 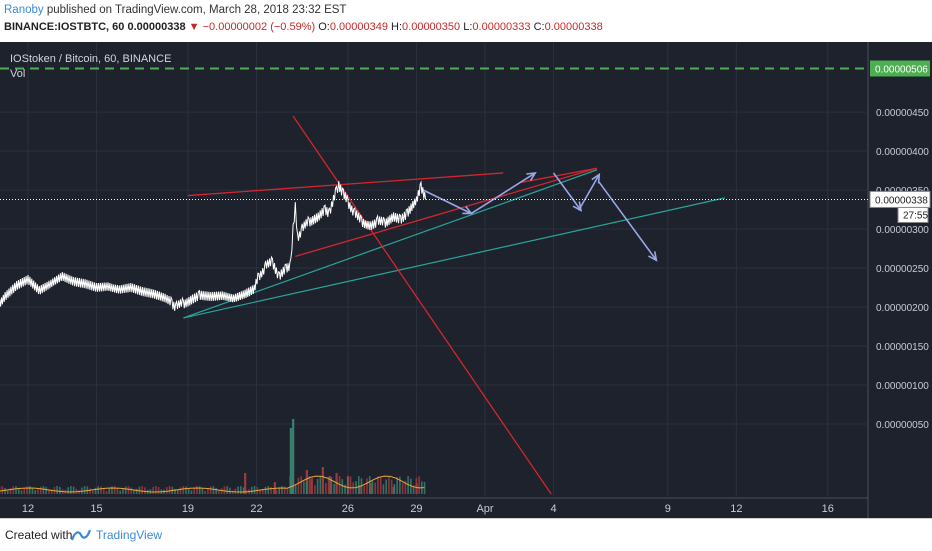 I want to click on low-value: 0.00000333, so click(x=501, y=27).